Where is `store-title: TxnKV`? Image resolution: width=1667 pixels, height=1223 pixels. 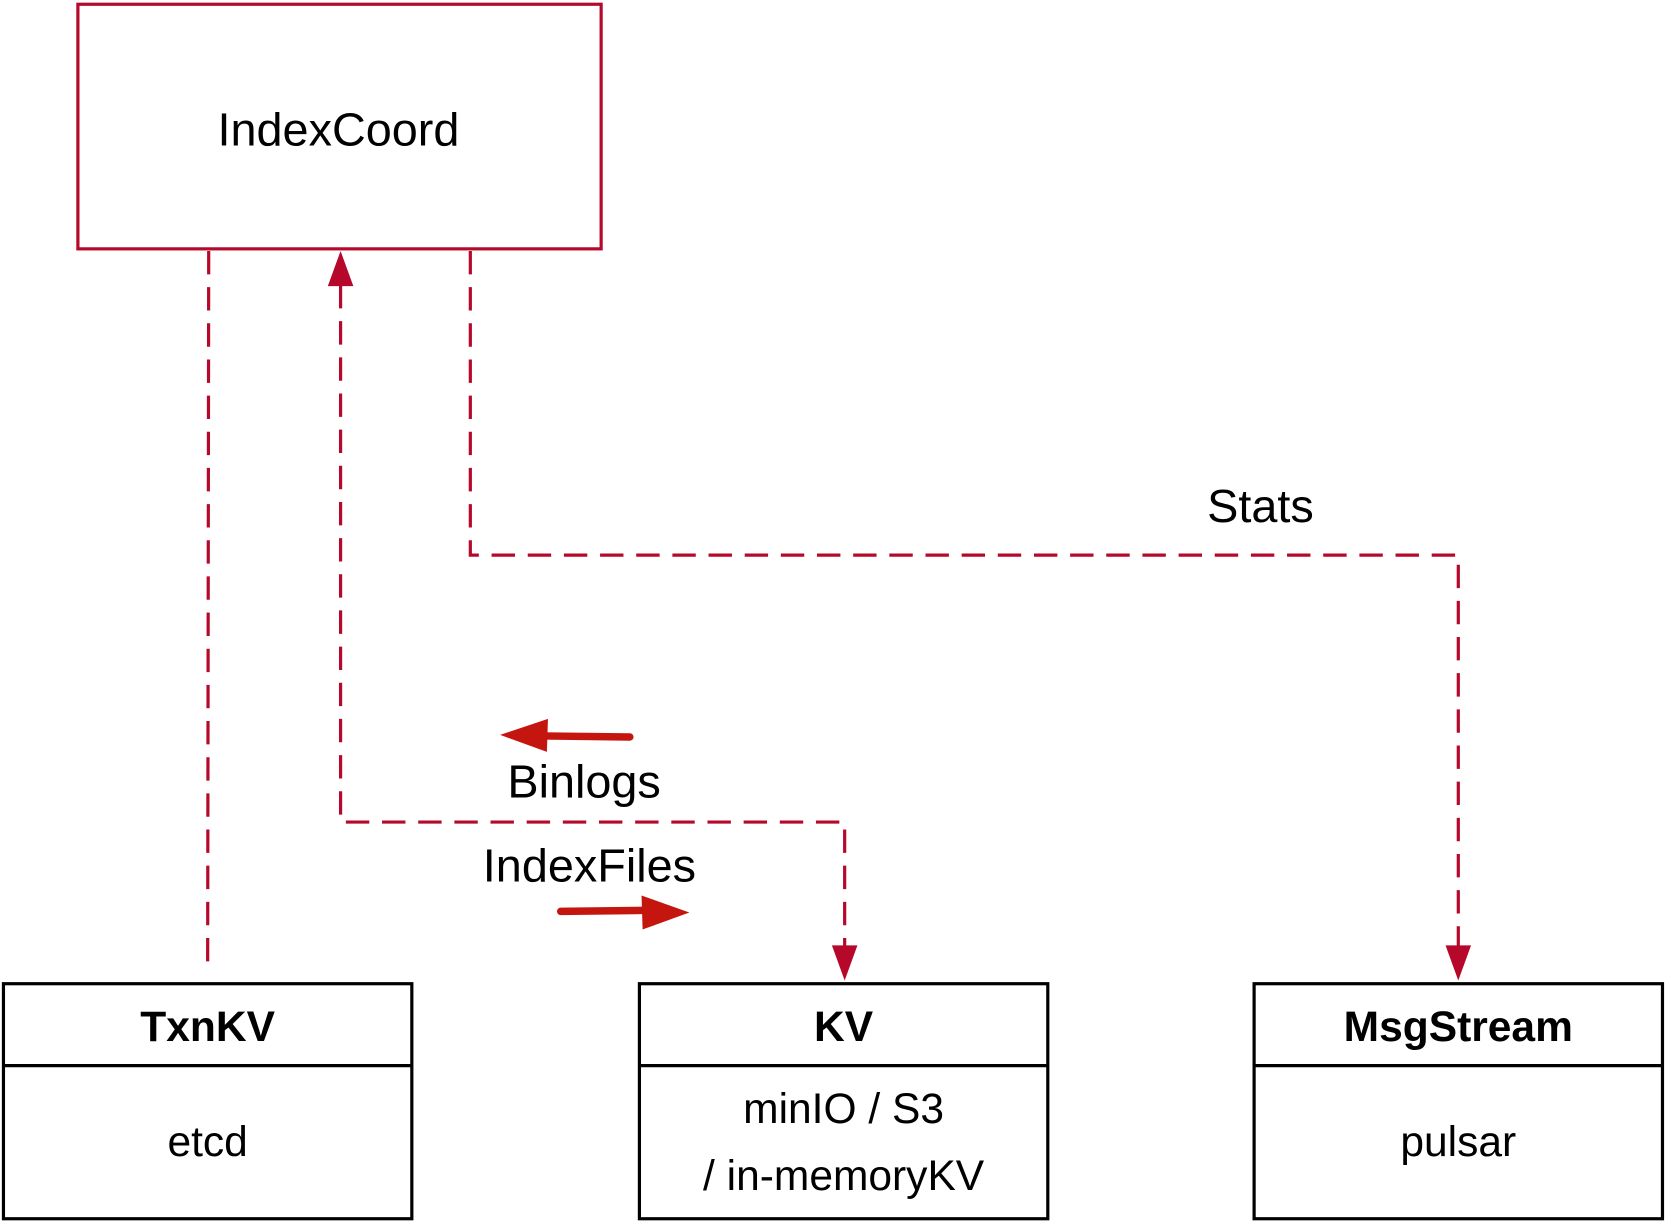 store-title: TxnKV is located at coordinates (207, 1027).